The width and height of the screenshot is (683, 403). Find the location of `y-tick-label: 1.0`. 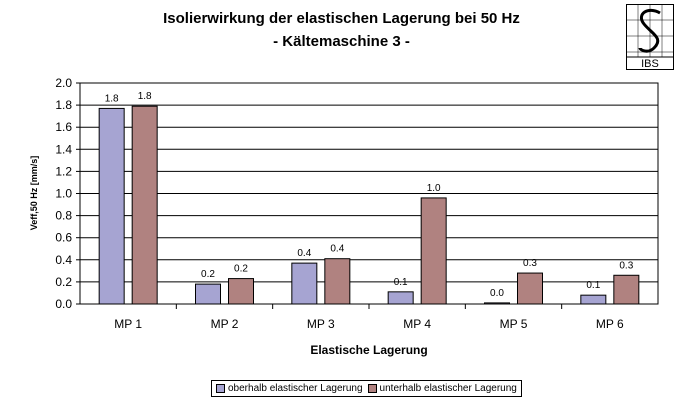

y-tick-label: 1.0 is located at coordinates (63, 194).